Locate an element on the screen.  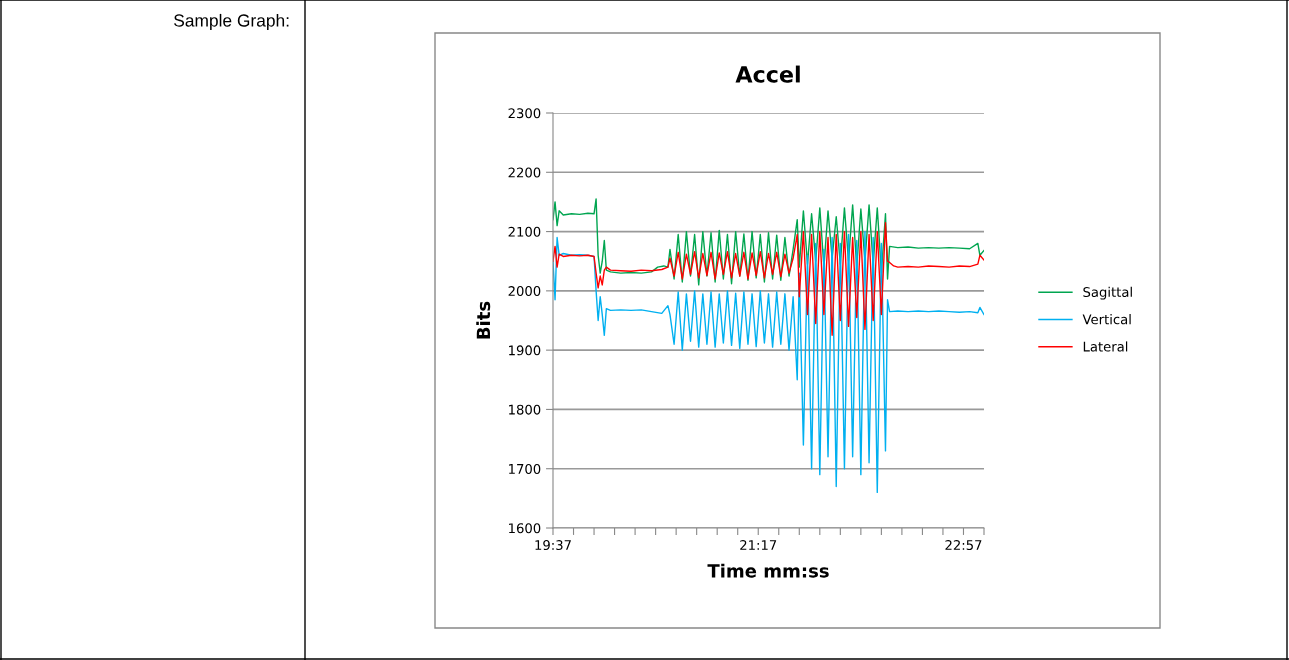
y-tick-label: 2100 is located at coordinates (524, 231).